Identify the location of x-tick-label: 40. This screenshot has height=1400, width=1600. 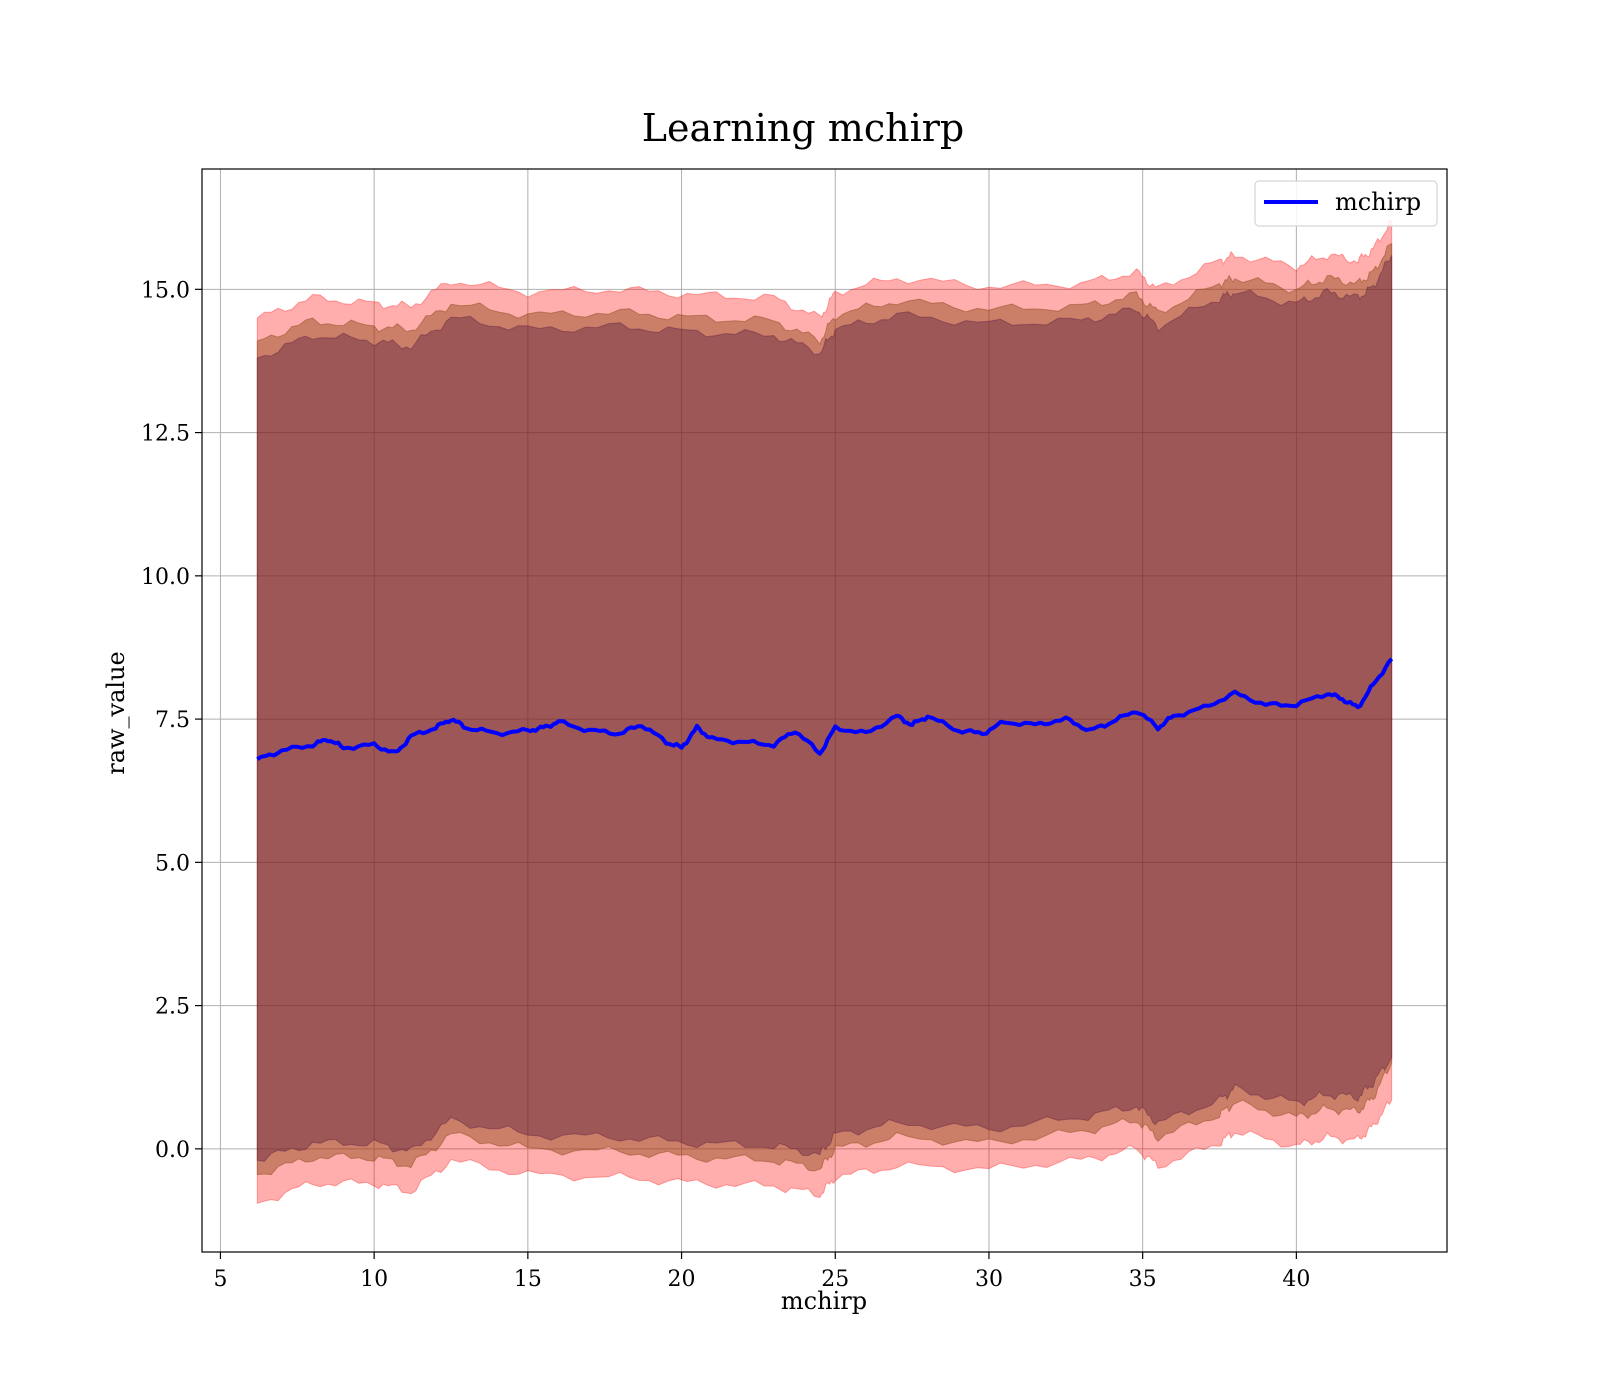
(1296, 1279).